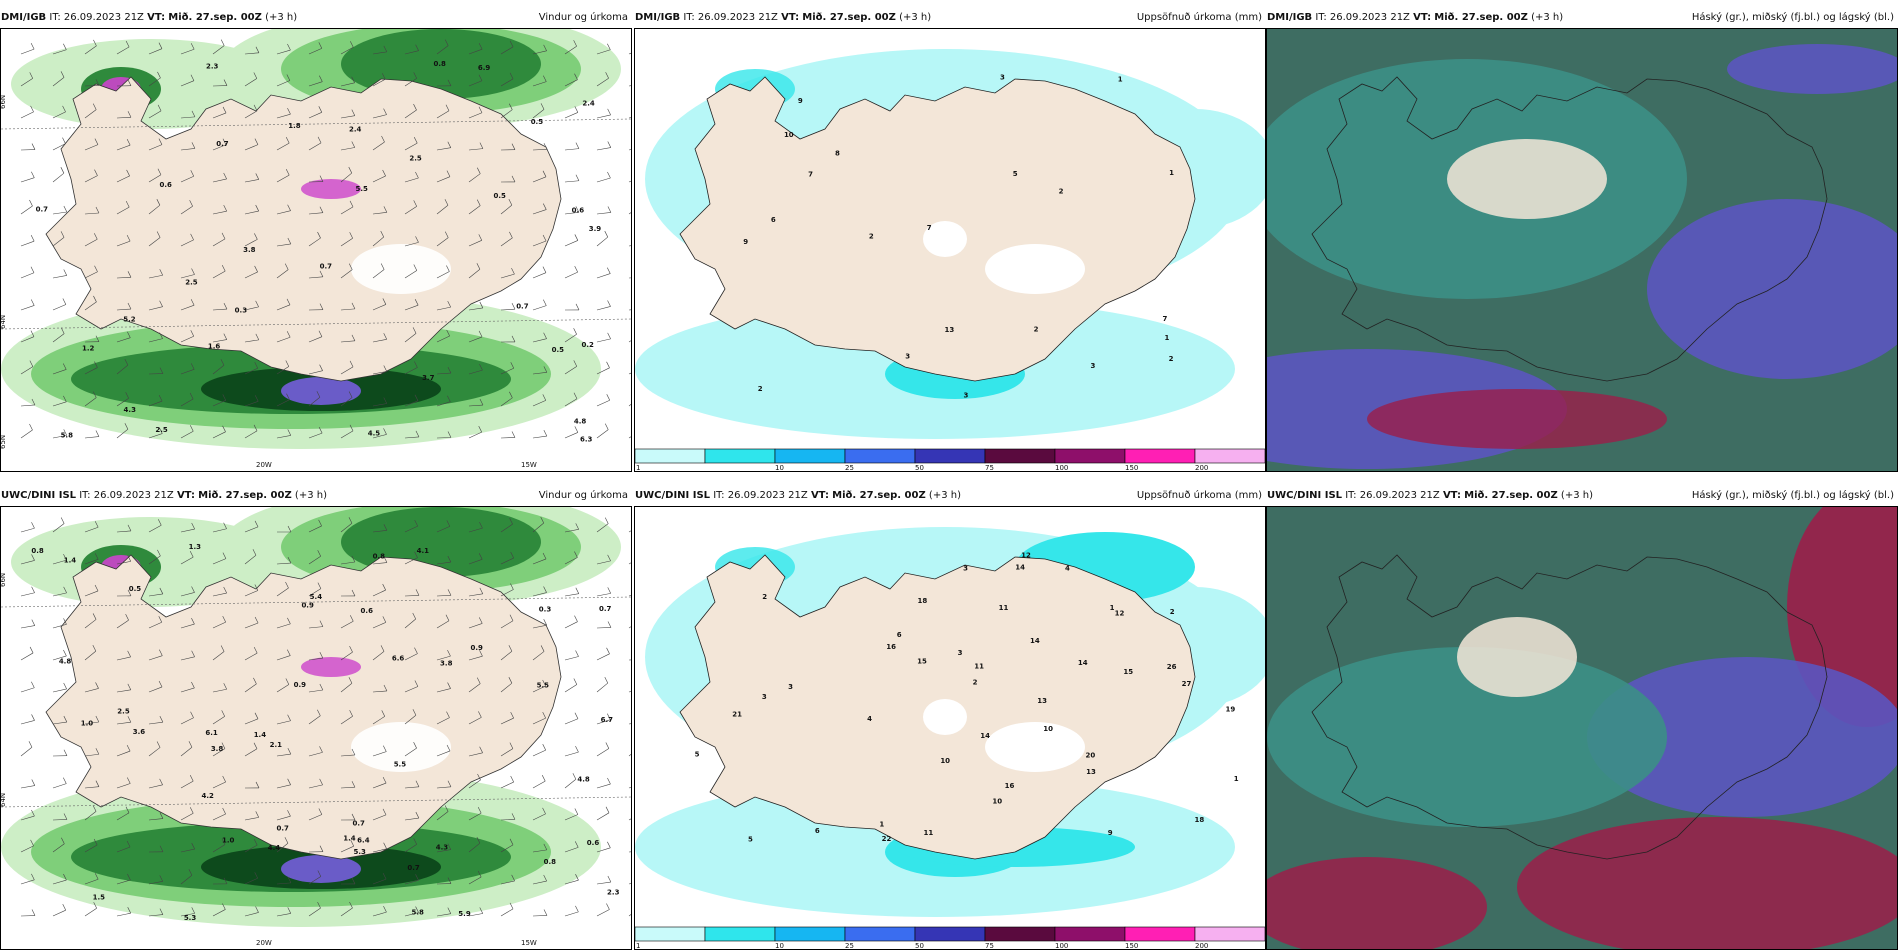 The image size is (1900, 950). What do you see at coordinates (578, 211) in the screenshot?
I see `precip-value-label: 0.6` at bounding box center [578, 211].